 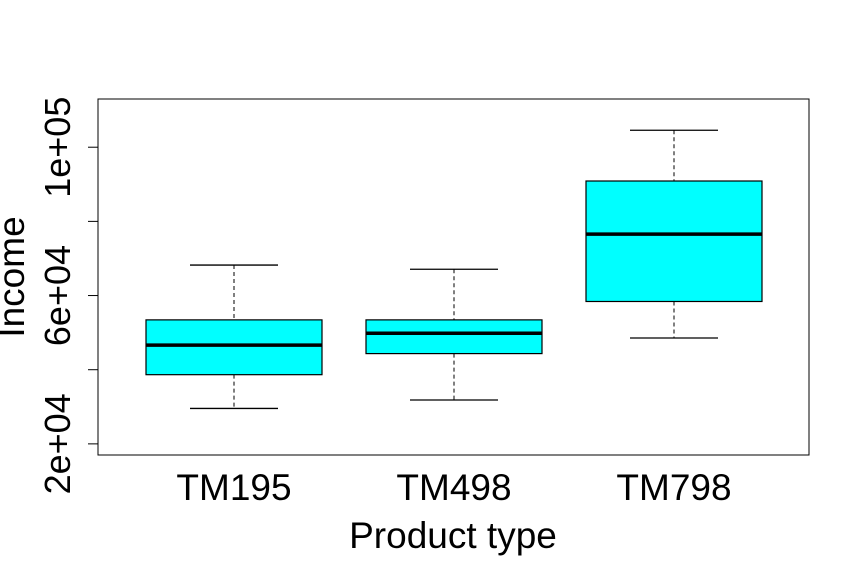 I want to click on box-tm798, so click(x=674, y=234).